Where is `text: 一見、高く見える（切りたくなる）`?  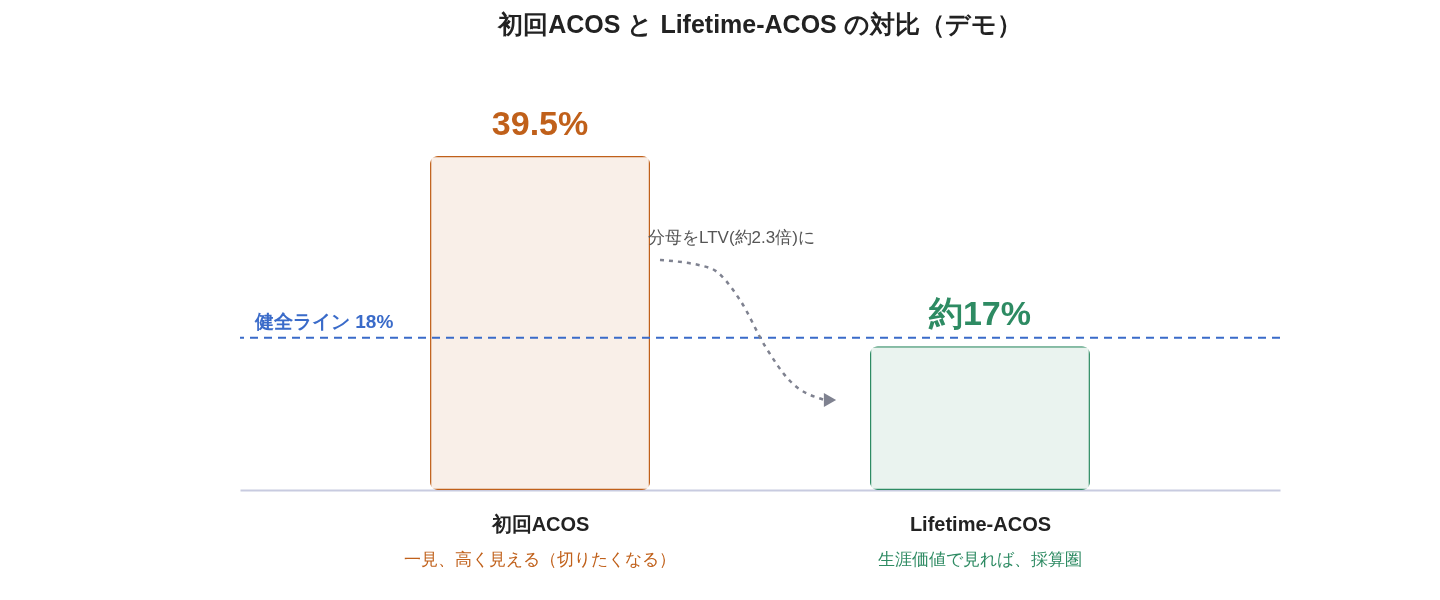
text: 一見、高く見える（切りたくなる） is located at coordinates (540, 559).